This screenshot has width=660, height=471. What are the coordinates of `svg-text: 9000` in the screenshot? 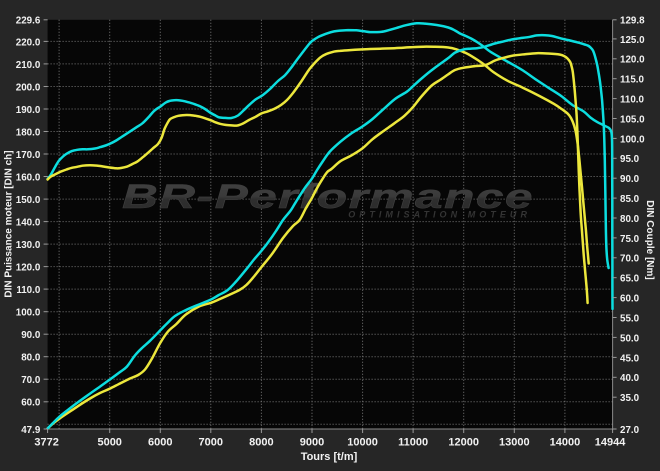 It's located at (312, 443).